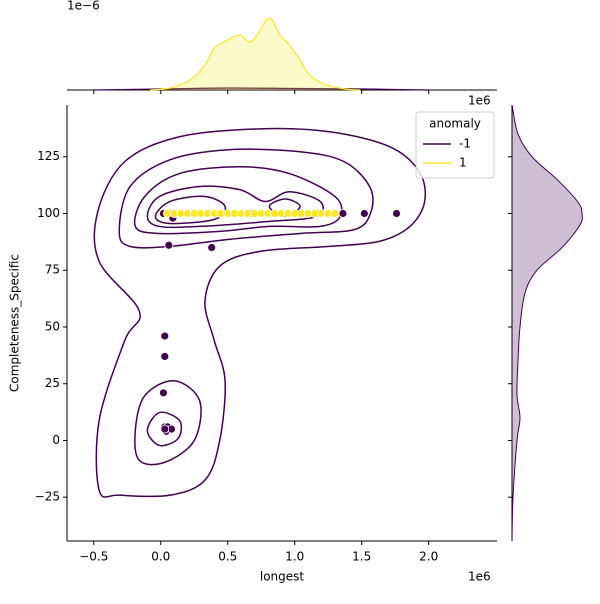 This screenshot has height=604, width=600. Describe the element at coordinates (56, 440) in the screenshot. I see `y-tick-label: 0` at that location.